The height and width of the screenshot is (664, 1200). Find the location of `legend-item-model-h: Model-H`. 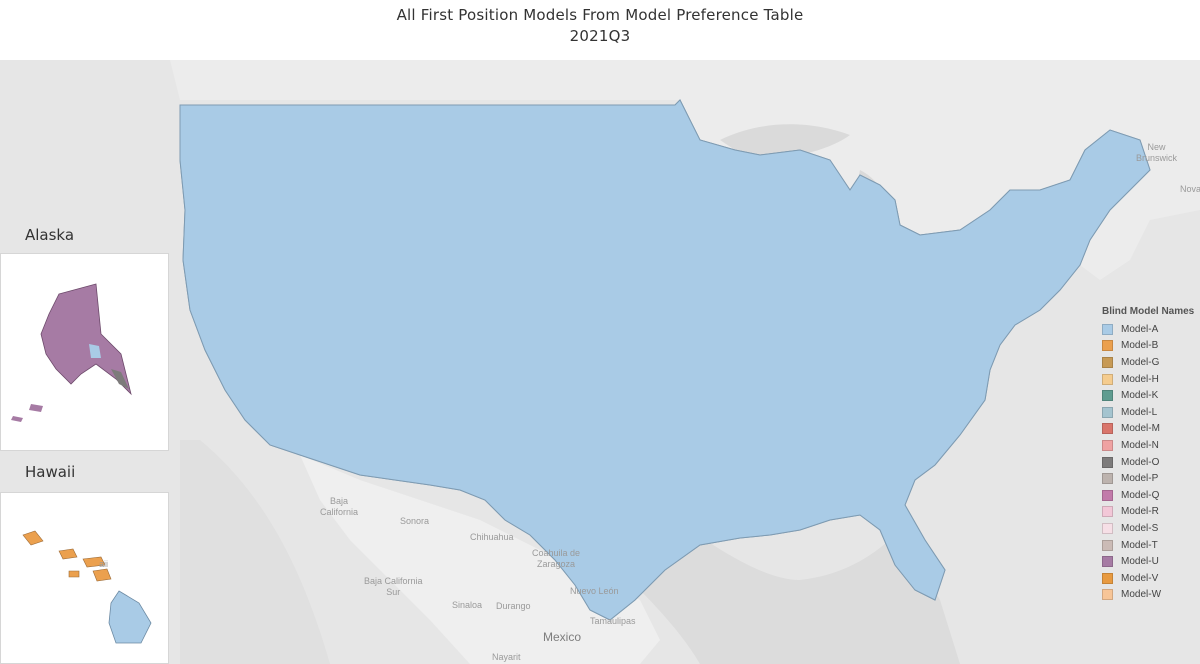

legend-item-model-h: Model-H is located at coordinates (1148, 379).